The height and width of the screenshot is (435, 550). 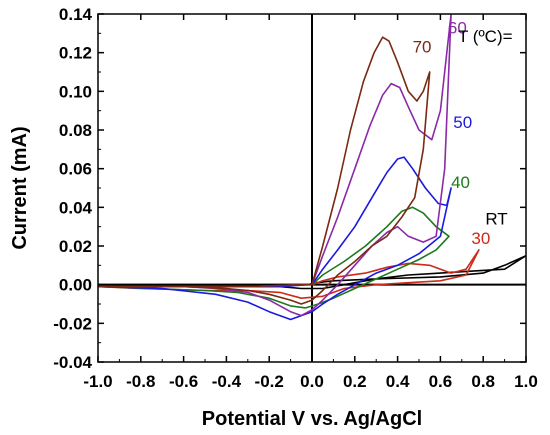 I want to click on x-tick-label: -0.4, so click(x=227, y=381).